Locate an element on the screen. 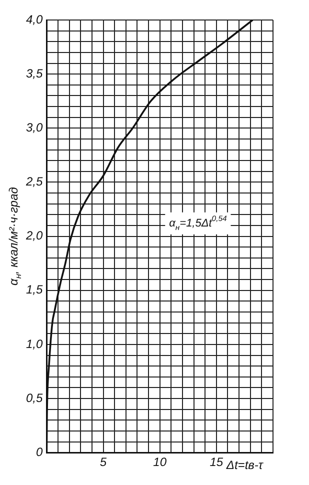  x-tick-label: 5 is located at coordinates (103, 462).